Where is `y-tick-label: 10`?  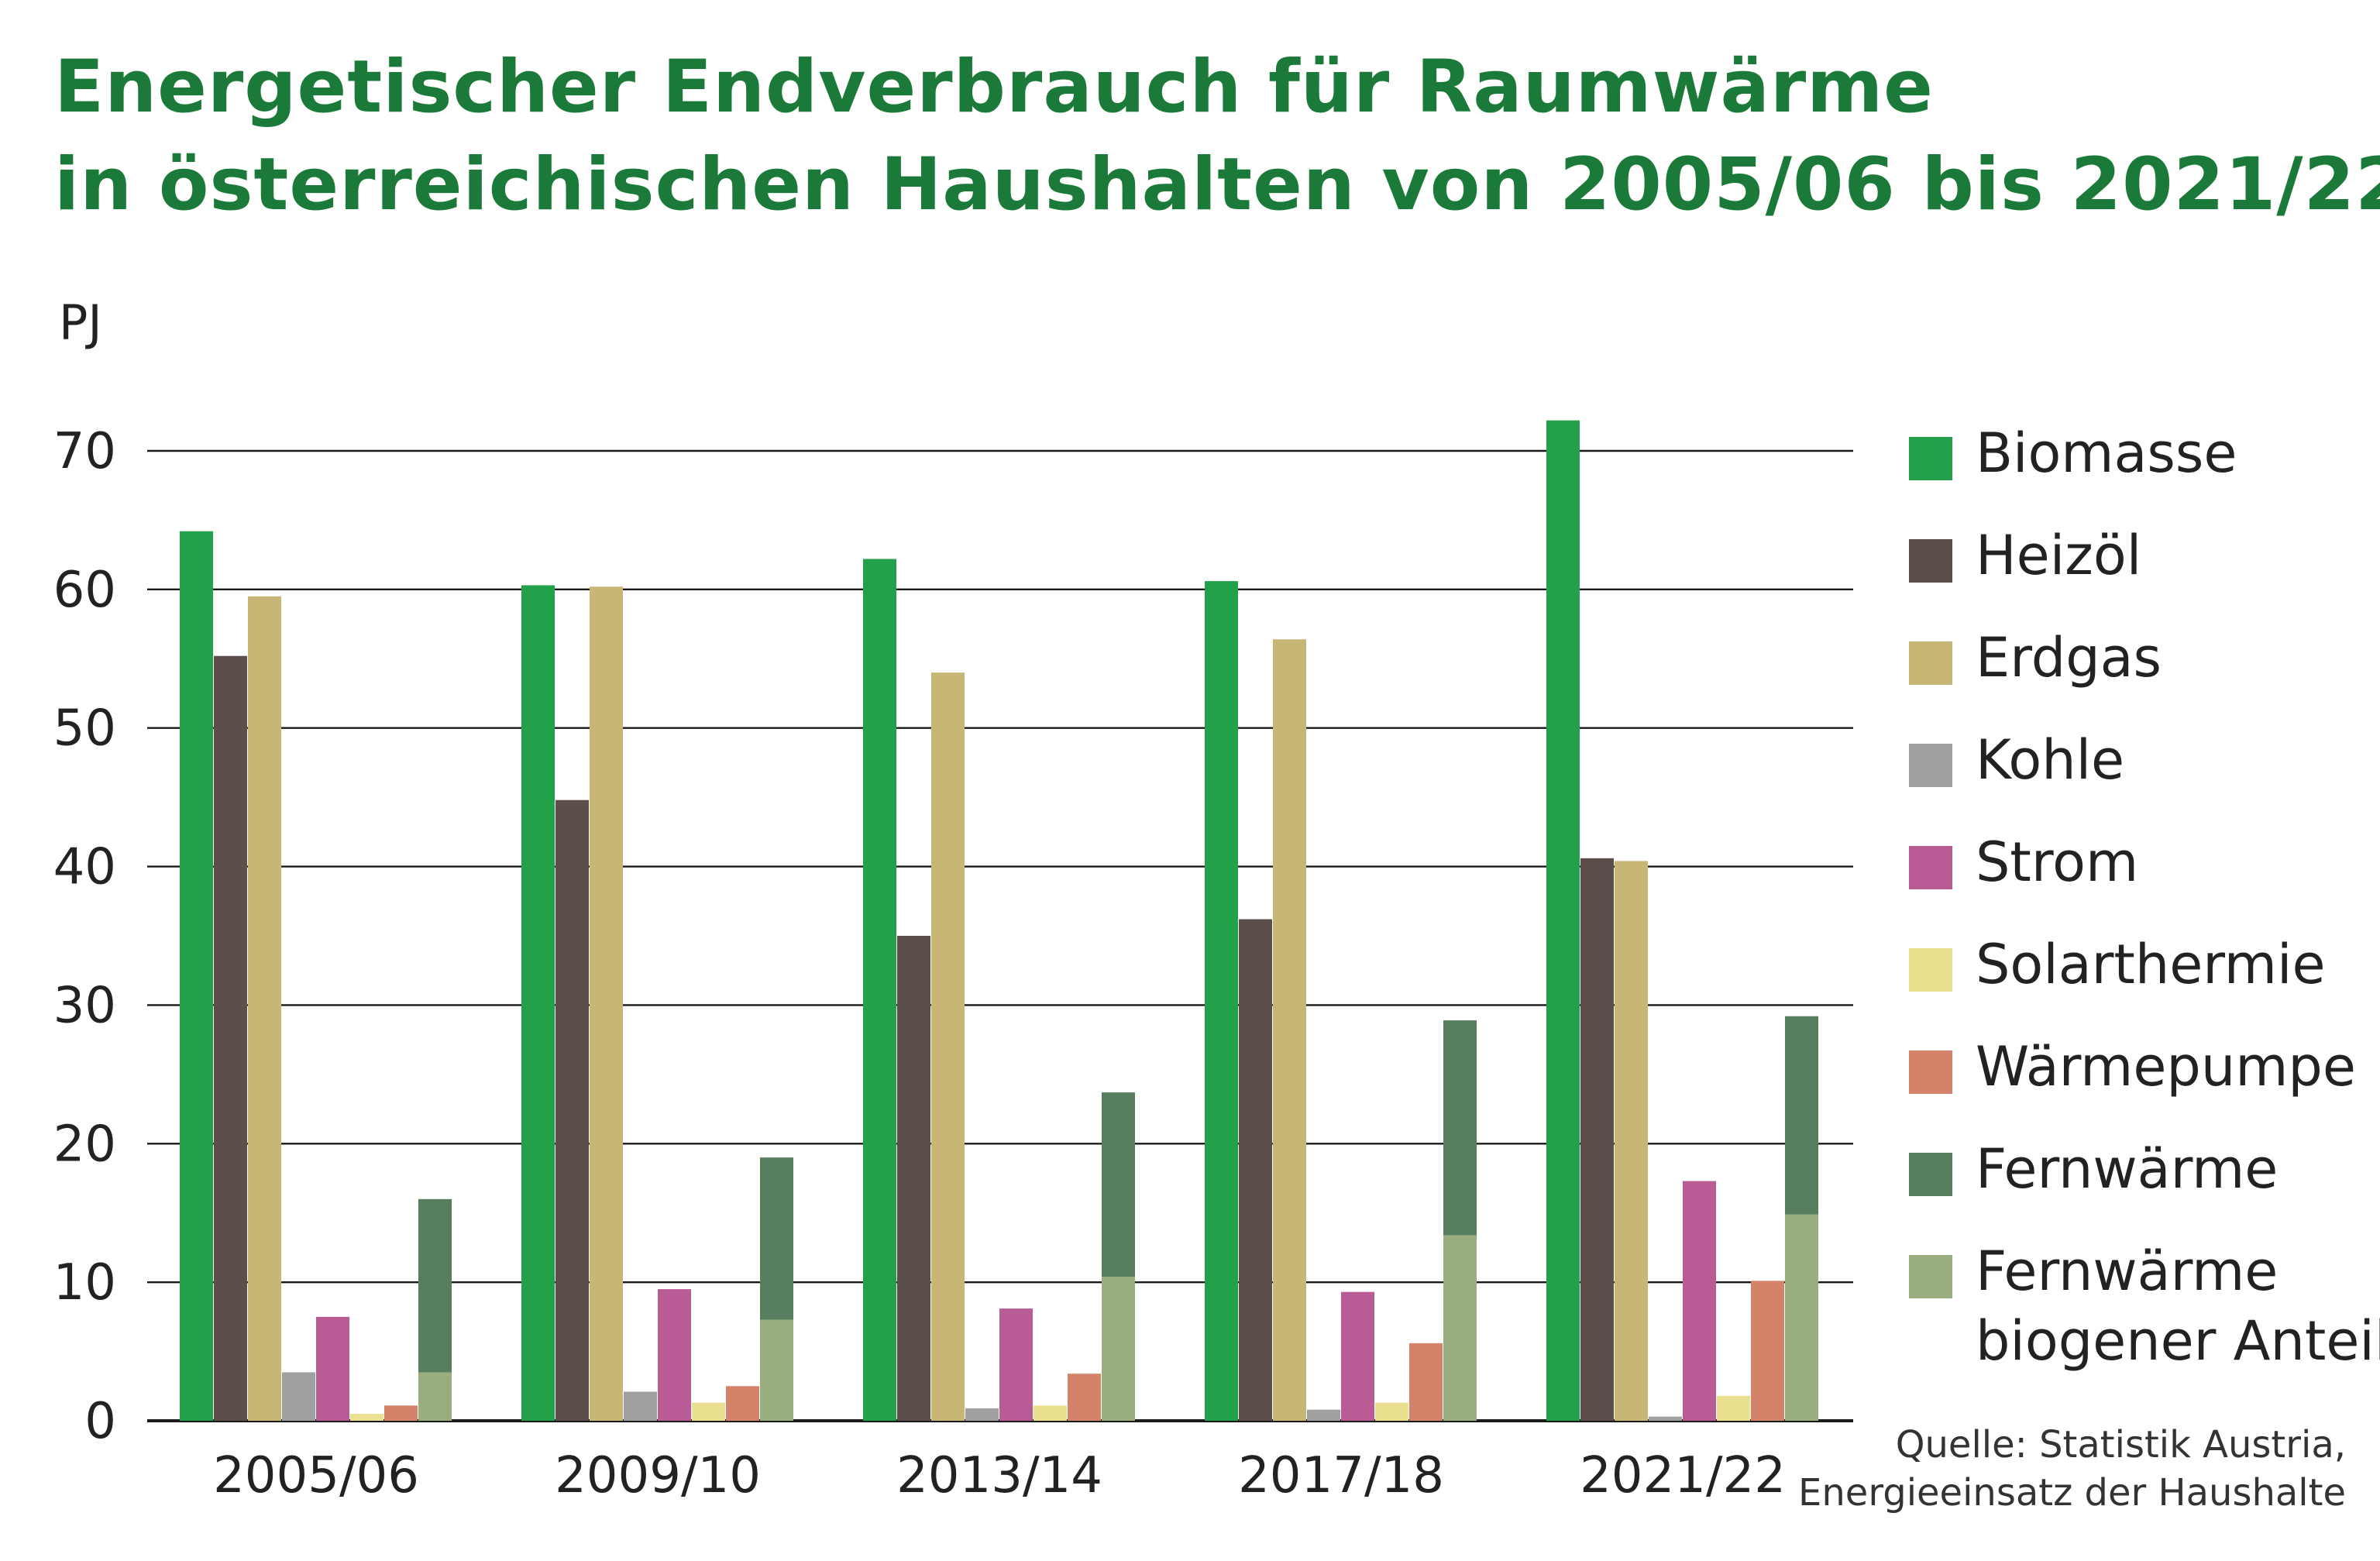 y-tick-label: 10 is located at coordinates (85, 1283).